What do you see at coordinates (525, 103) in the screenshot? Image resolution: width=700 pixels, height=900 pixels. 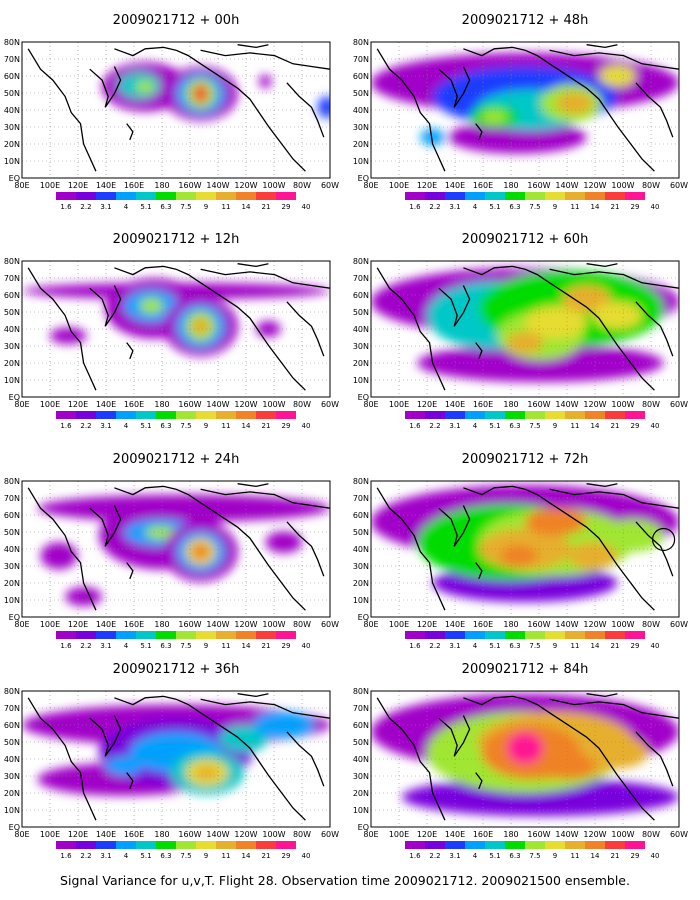 I see `variance-field` at bounding box center [525, 103].